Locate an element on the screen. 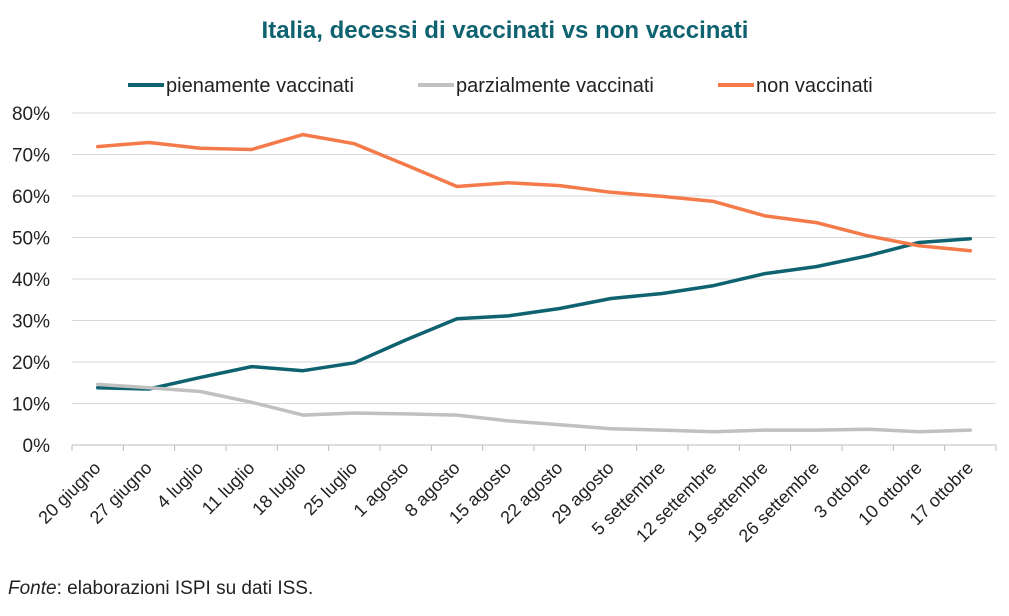 This screenshot has width=1009, height=616. y-tick-label: 30% is located at coordinates (31, 322).